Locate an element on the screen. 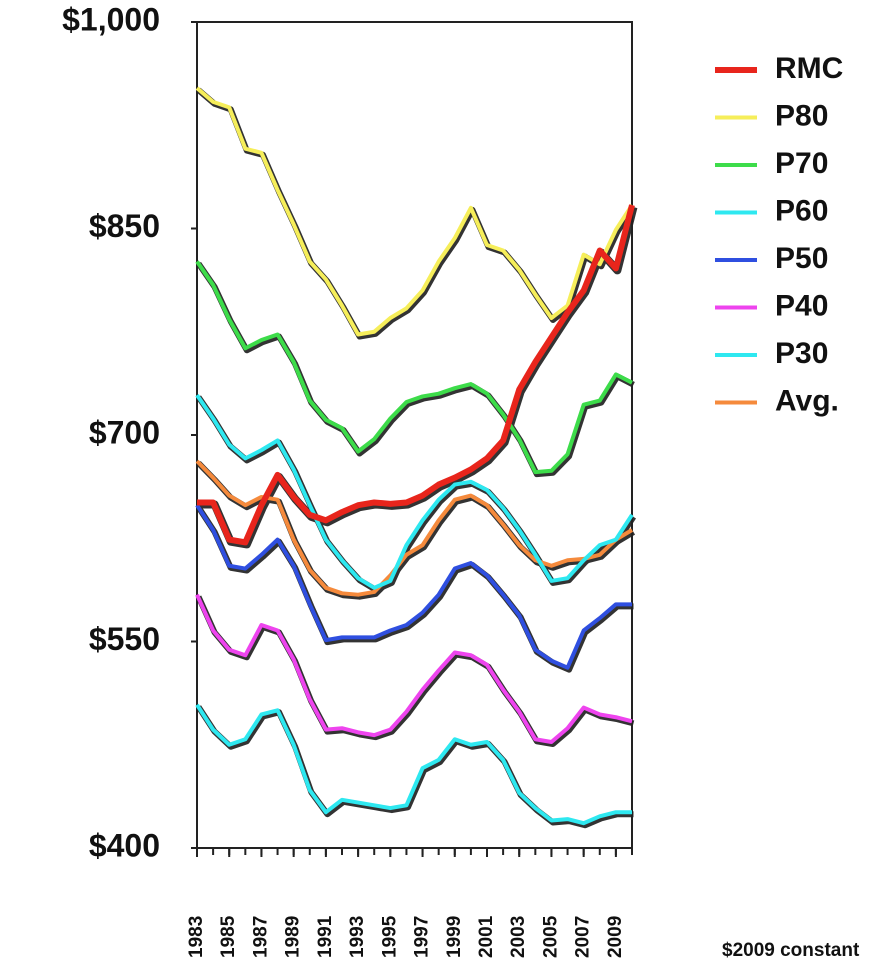 The width and height of the screenshot is (894, 966). y-tick-label: $850 is located at coordinates (124, 226).